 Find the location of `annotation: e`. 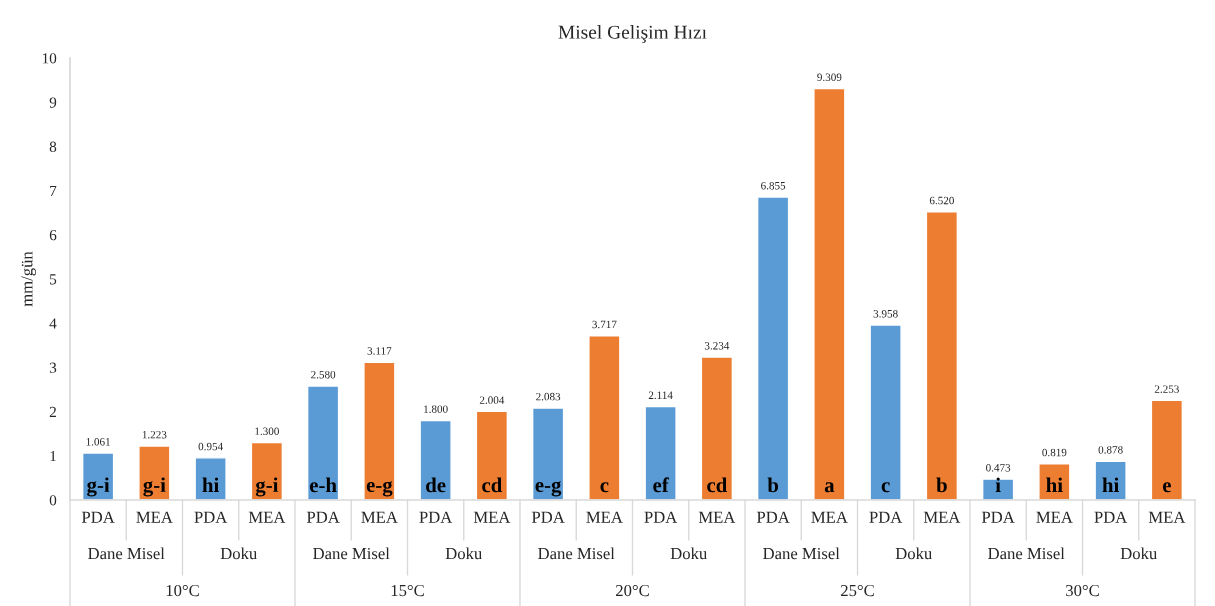

annotation: e is located at coordinates (1166, 487).